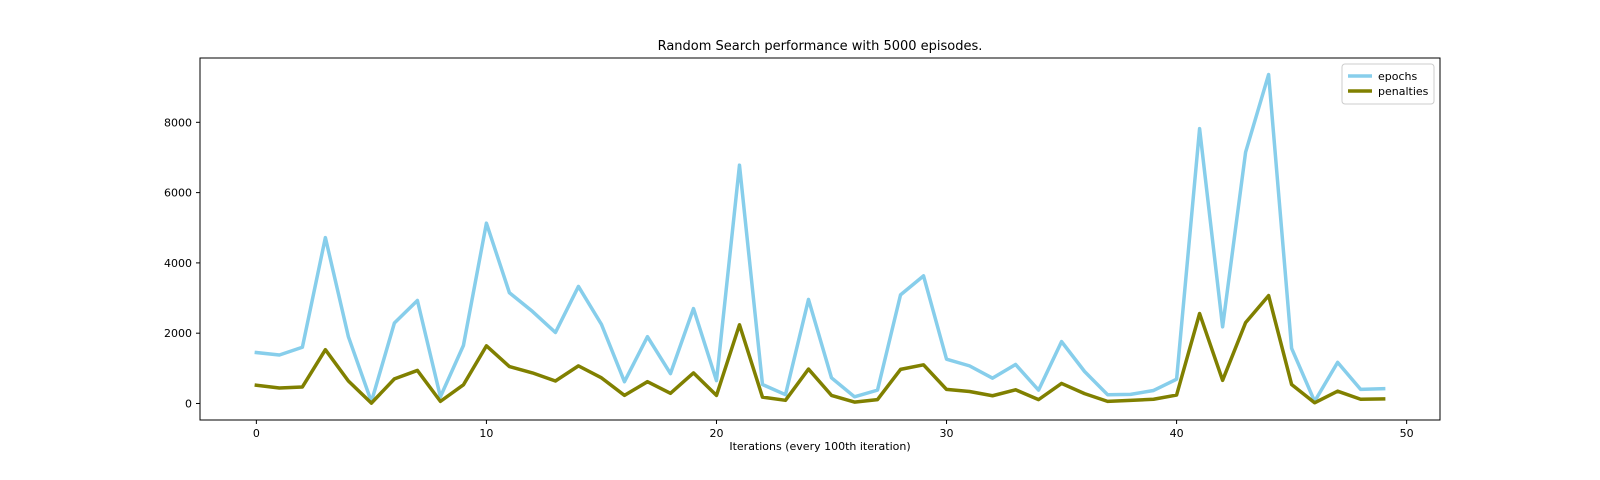  Describe the element at coordinates (178, 263) in the screenshot. I see `y-tick-label: 4000` at that location.